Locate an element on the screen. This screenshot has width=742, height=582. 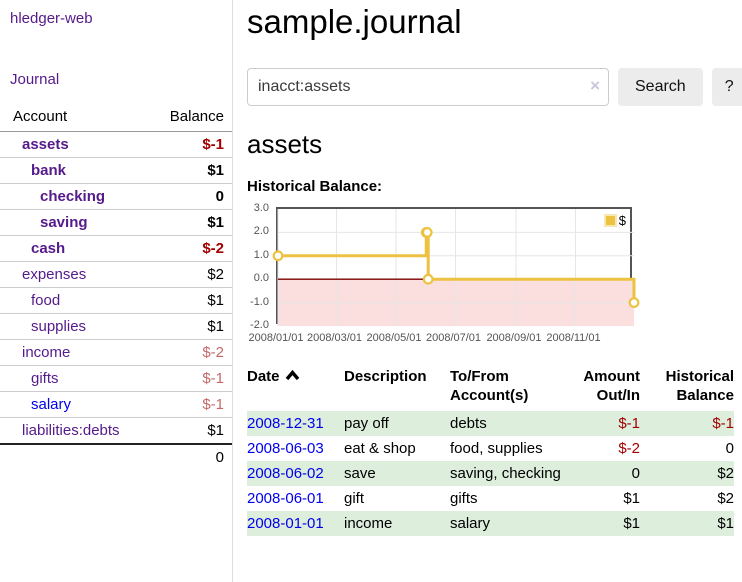
chart-canvas is located at coordinates (456, 267).